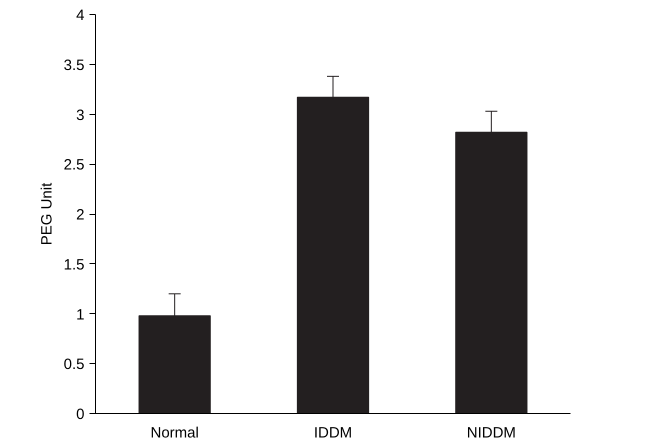 This screenshot has height=448, width=645. Describe the element at coordinates (47, 214) in the screenshot. I see `y-axis-title: PEG Unit` at that location.